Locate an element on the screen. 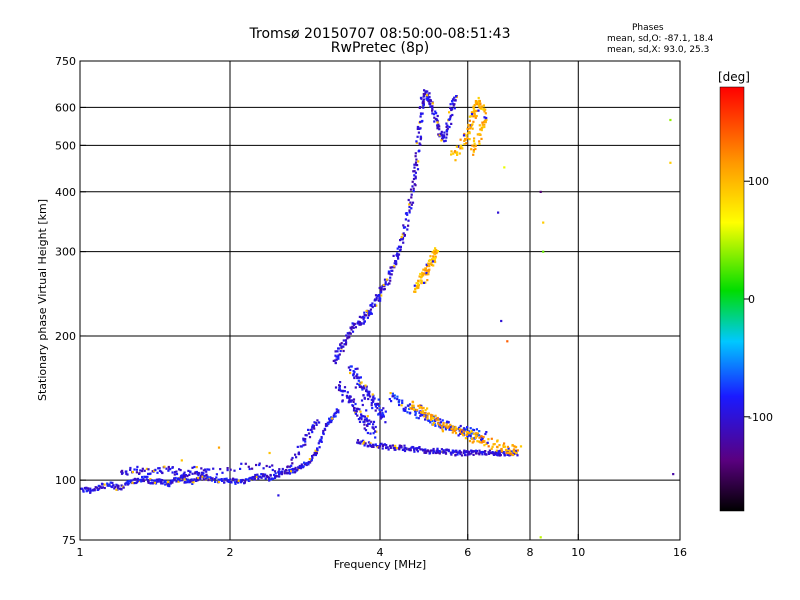 The width and height of the screenshot is (800, 600). x-tick-label: 16 is located at coordinates (680, 552).